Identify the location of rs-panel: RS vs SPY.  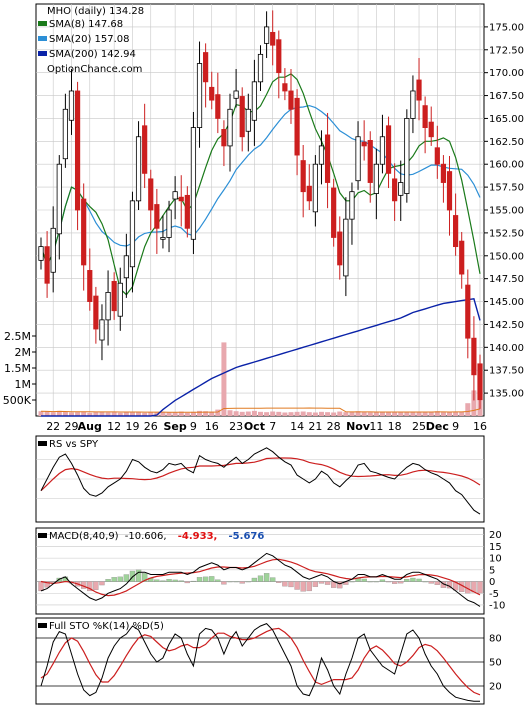
(260, 479).